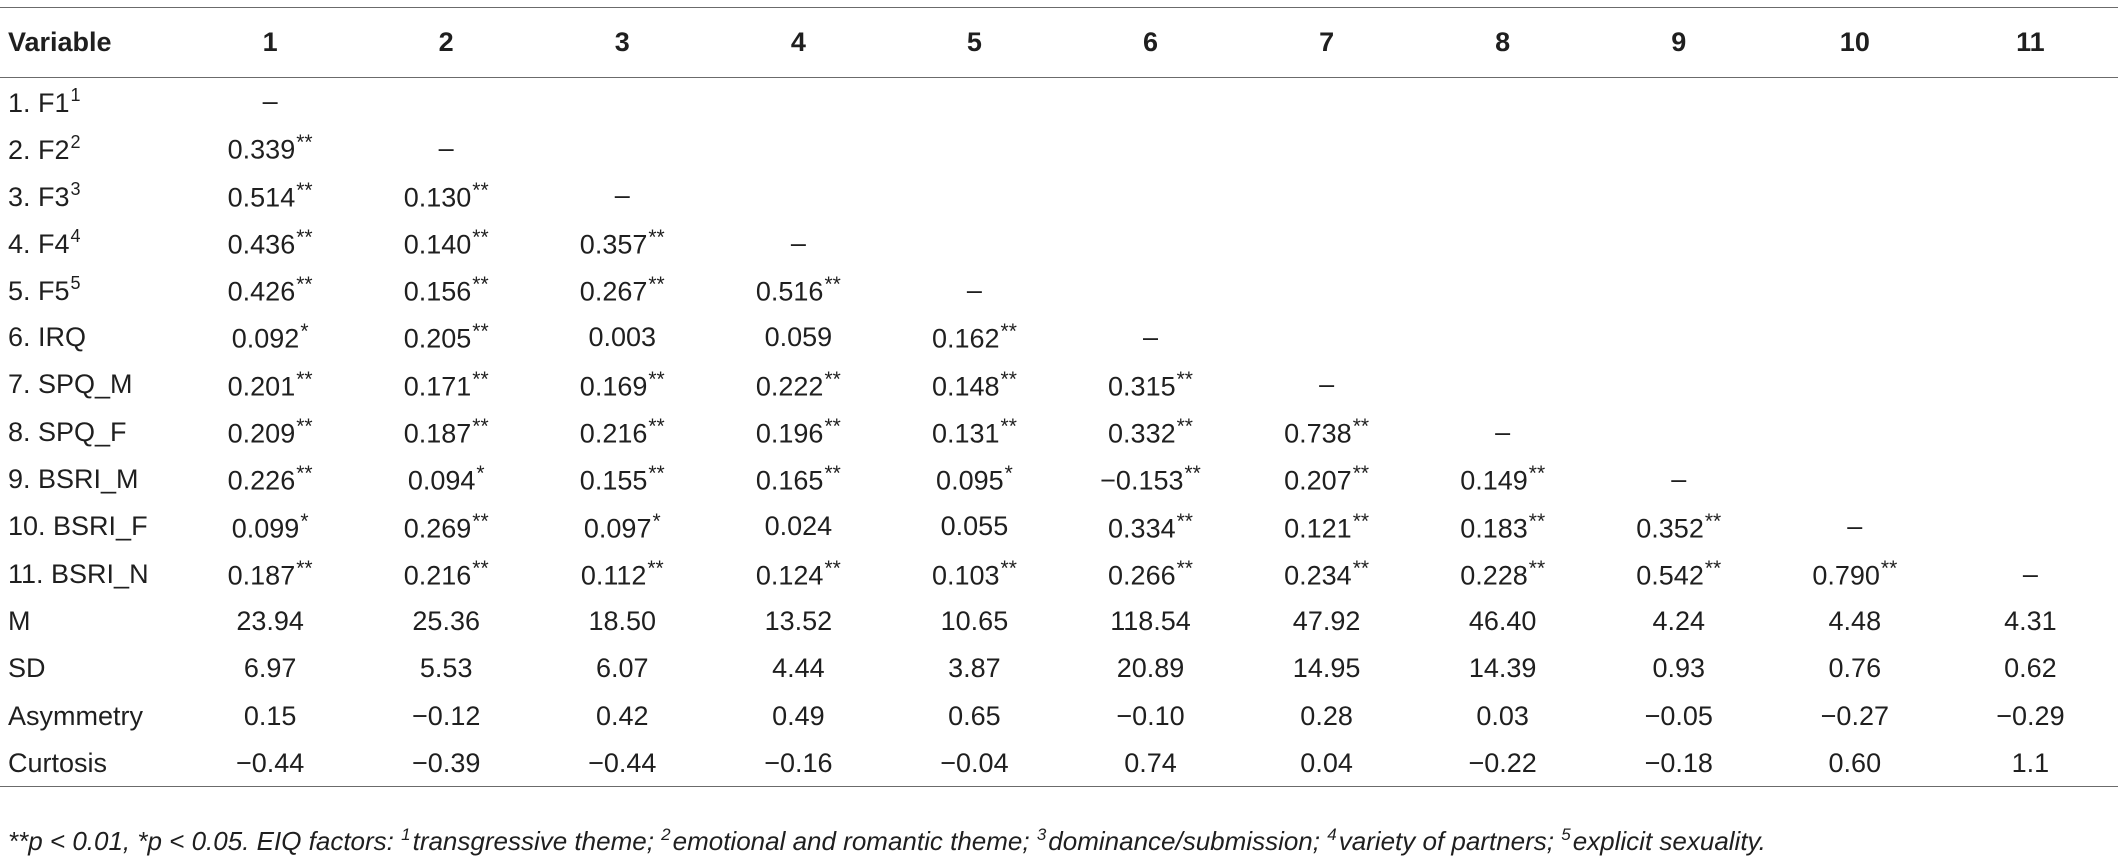 Image resolution: width=2118 pixels, height=865 pixels. Describe the element at coordinates (613, 480) in the screenshot. I see `cell-value: 0.155` at that location.